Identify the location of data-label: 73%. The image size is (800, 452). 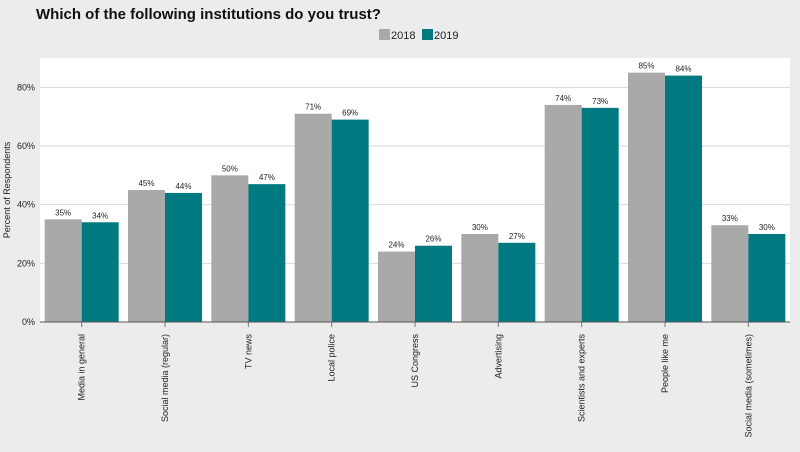
(600, 101).